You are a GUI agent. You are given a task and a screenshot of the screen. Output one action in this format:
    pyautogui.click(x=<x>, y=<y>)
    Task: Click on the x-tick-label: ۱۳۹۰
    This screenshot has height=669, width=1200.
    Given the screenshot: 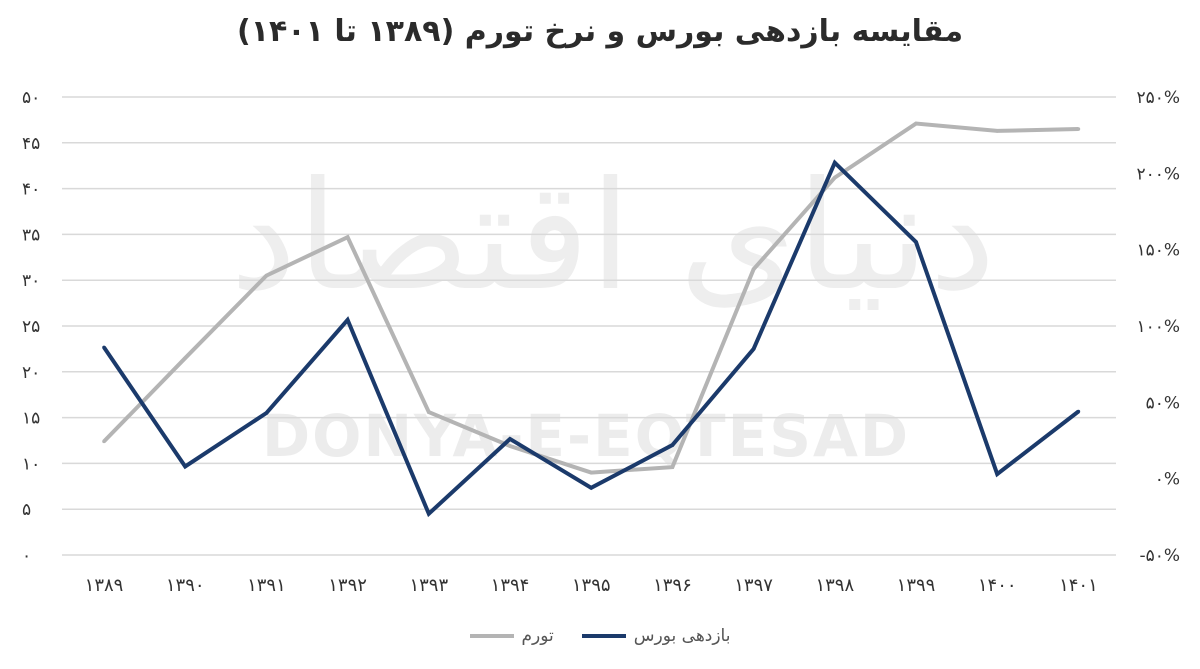 What is the action you would take?
    pyautogui.click(x=185, y=585)
    